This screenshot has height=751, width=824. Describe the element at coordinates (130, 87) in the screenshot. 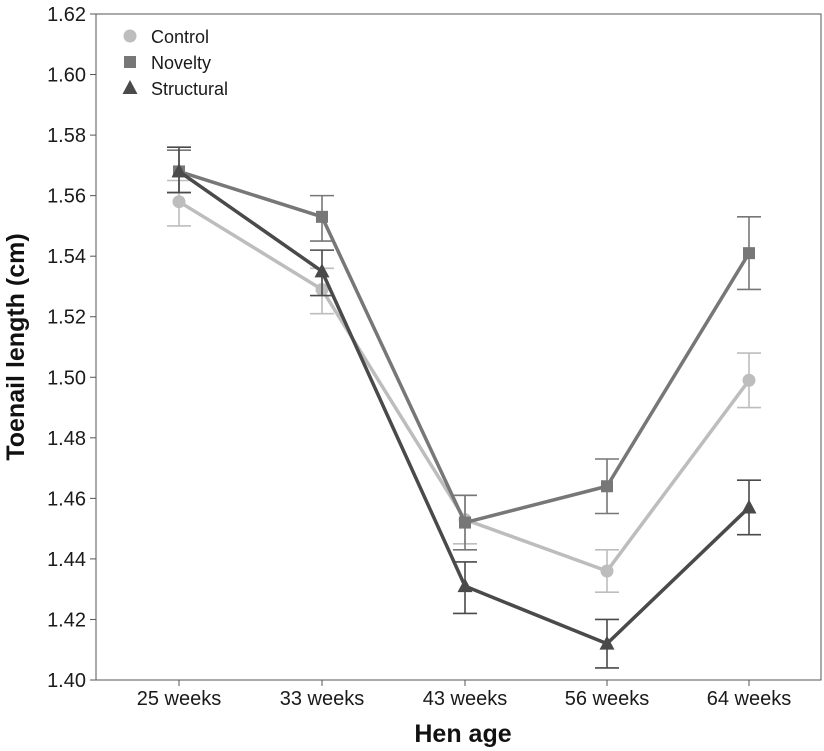

I see `legend-marker-structural` at that location.